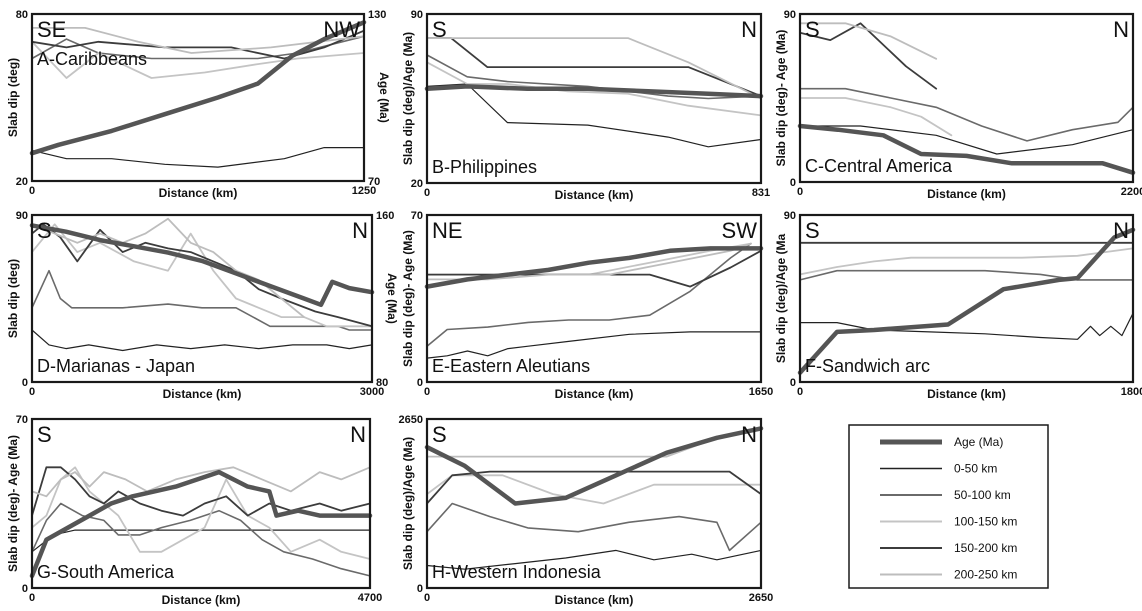  What do you see at coordinates (377, 15) in the screenshot?
I see `y-right-tick-label: 130` at bounding box center [377, 15].